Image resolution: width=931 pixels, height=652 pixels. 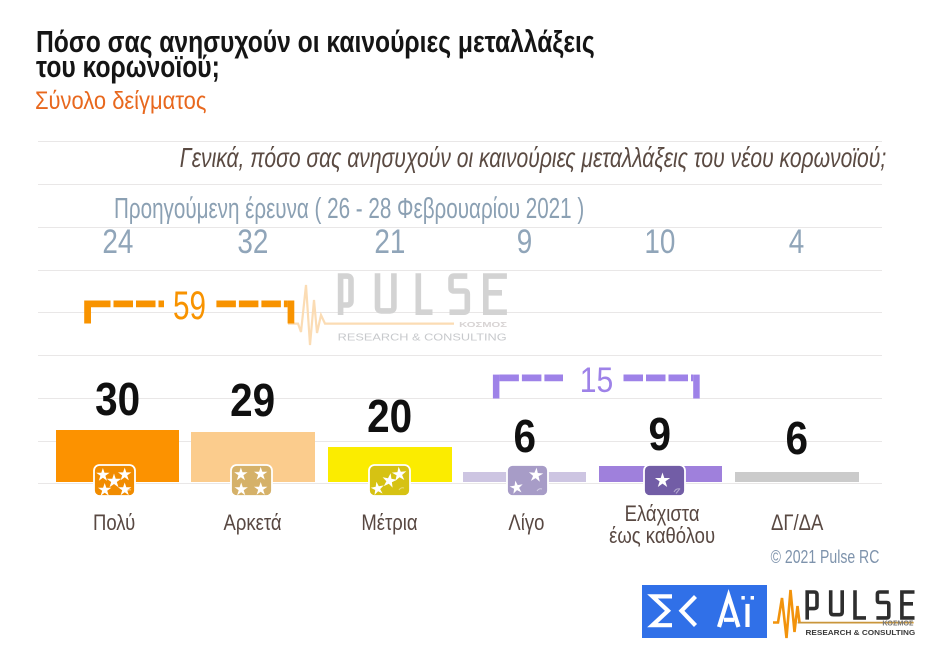 I want to click on svg-text: 59, so click(x=189, y=307).